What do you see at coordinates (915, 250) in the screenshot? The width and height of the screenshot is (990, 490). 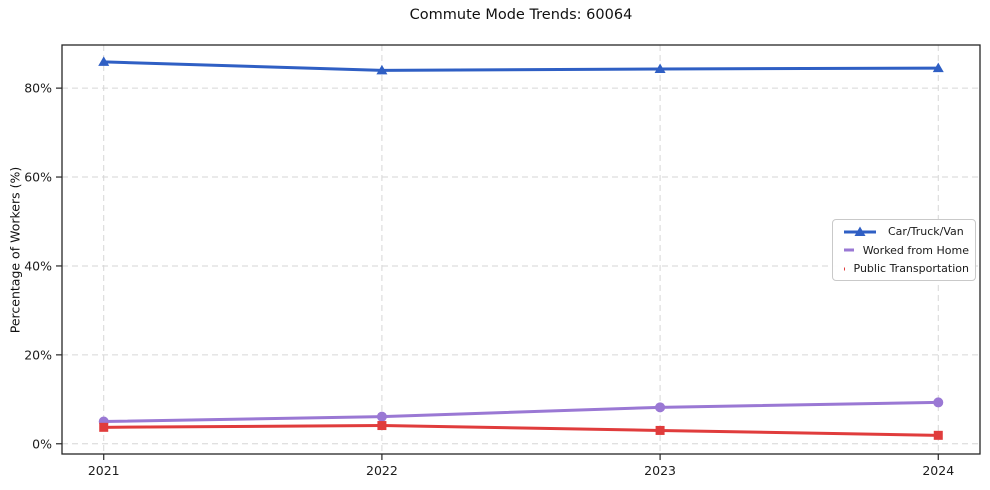 I see `legend-label-worked-from-home: Worked from Home` at bounding box center [915, 250].